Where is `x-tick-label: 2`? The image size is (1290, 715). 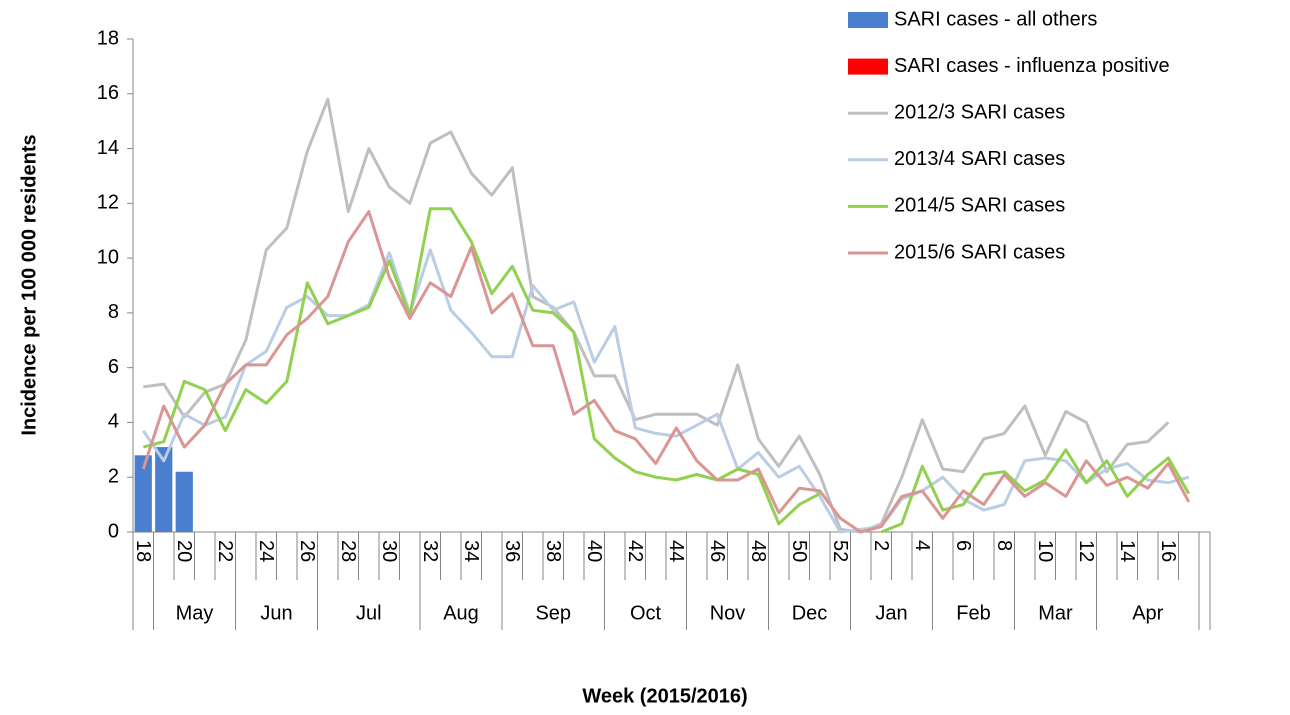
x-tick-label: 2 is located at coordinates (881, 545).